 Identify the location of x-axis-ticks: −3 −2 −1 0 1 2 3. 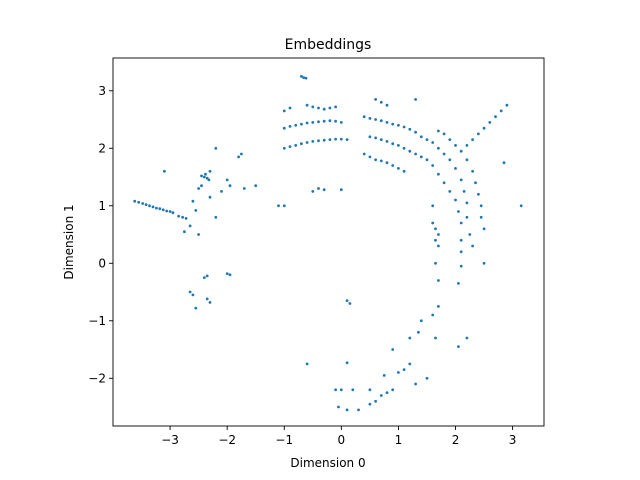
(338, 436).